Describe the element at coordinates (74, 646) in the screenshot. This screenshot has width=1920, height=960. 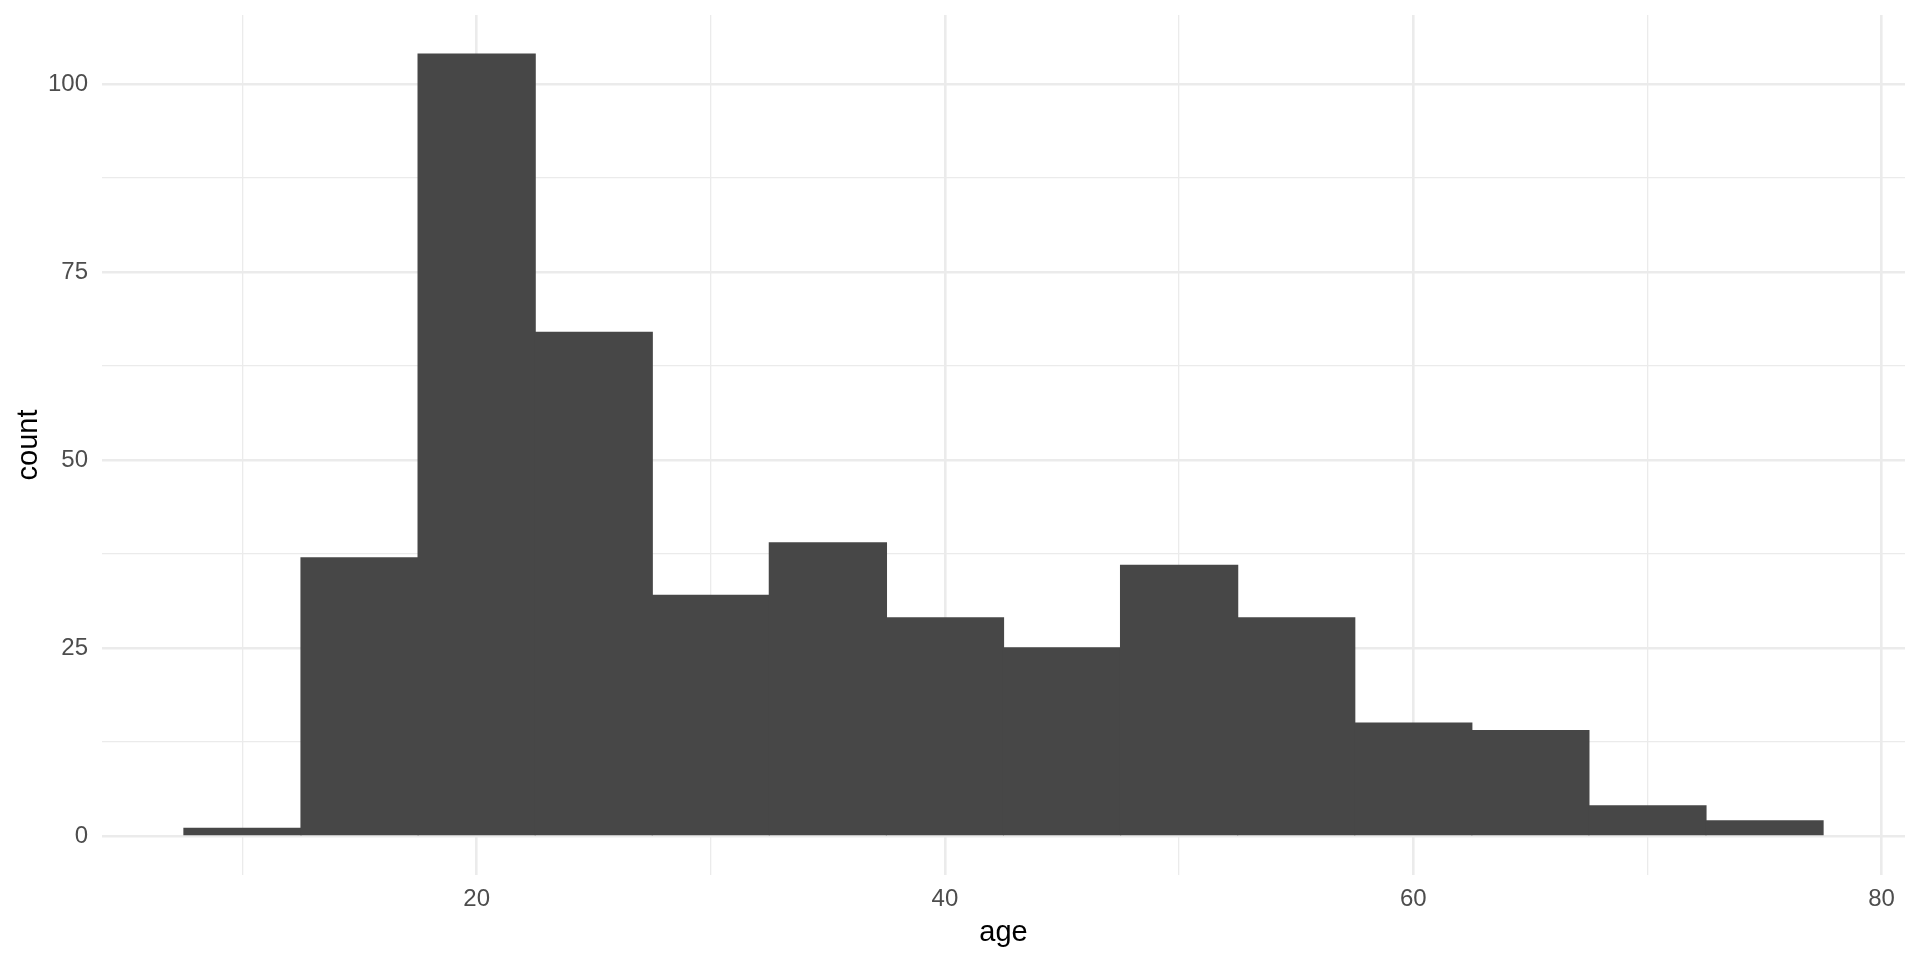
I see `y-tick-label: 25` at that location.